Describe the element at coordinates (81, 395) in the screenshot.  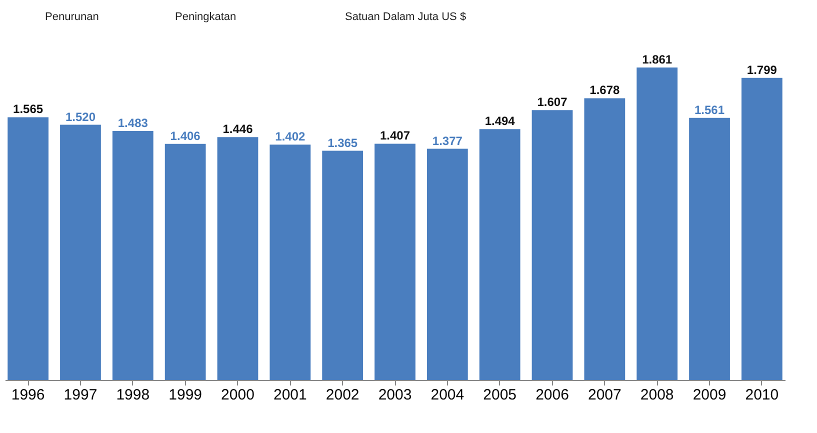
I see `x-tick-label: 1997` at that location.